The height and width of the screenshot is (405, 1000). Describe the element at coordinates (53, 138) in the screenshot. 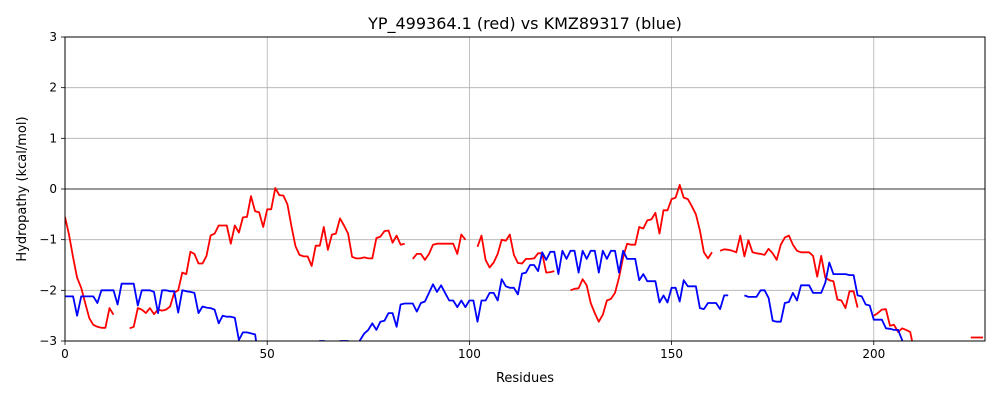

I see `y-tick-label: 1` at that location.